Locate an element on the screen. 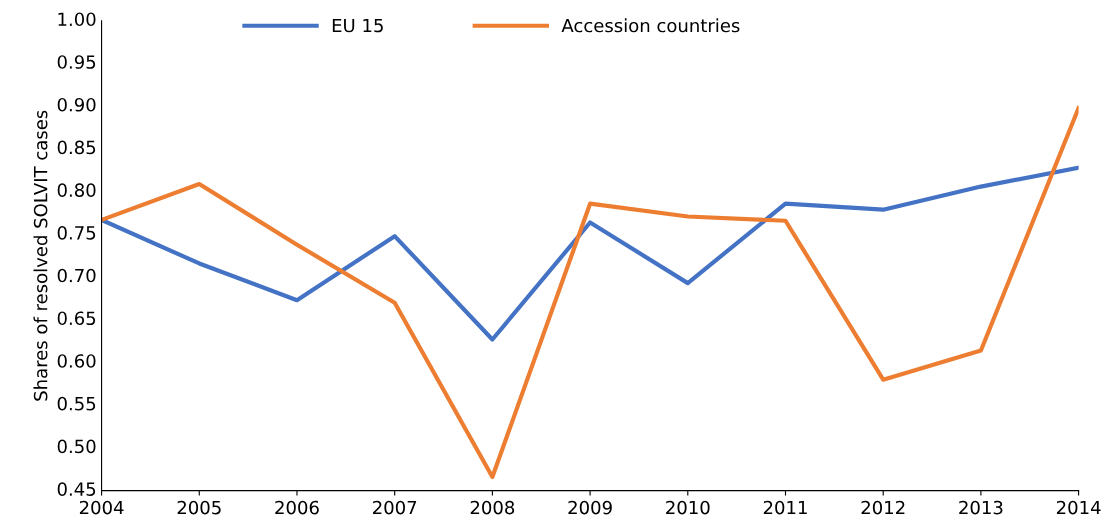 This screenshot has width=1104, height=522. y-tick-label: 0.75 is located at coordinates (76, 233).